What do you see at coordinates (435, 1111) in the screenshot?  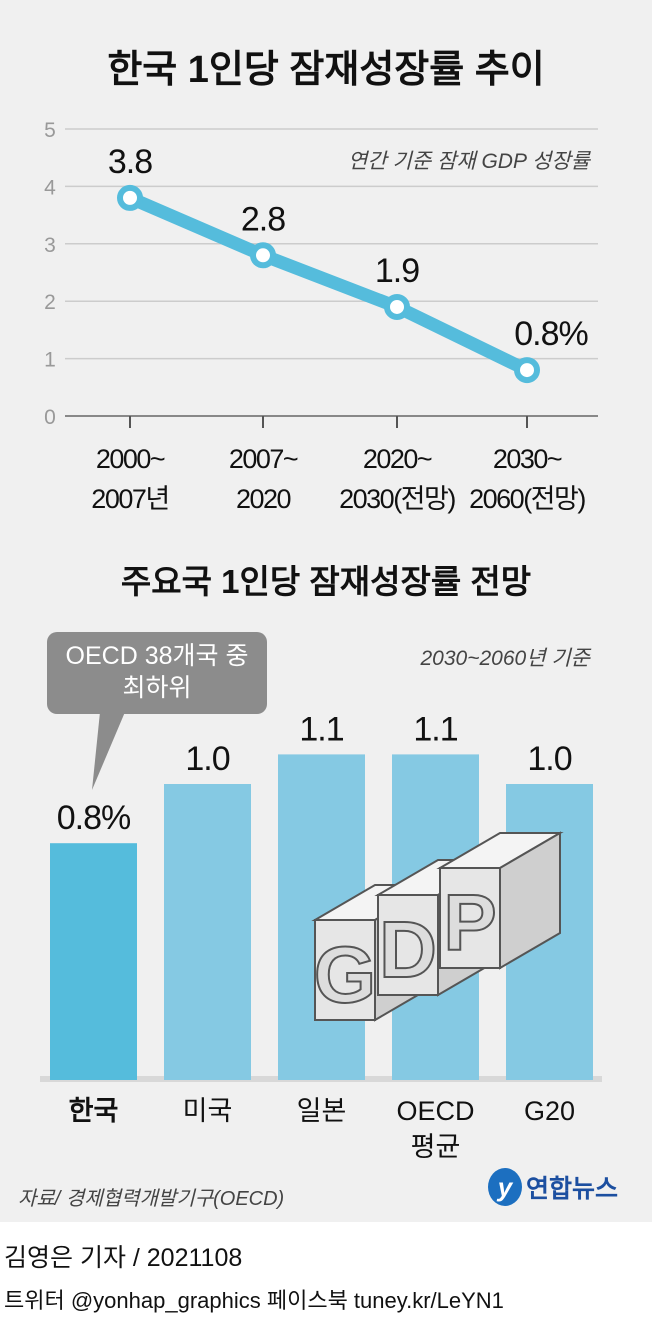 I see `bar-category-label: OECD` at bounding box center [435, 1111].